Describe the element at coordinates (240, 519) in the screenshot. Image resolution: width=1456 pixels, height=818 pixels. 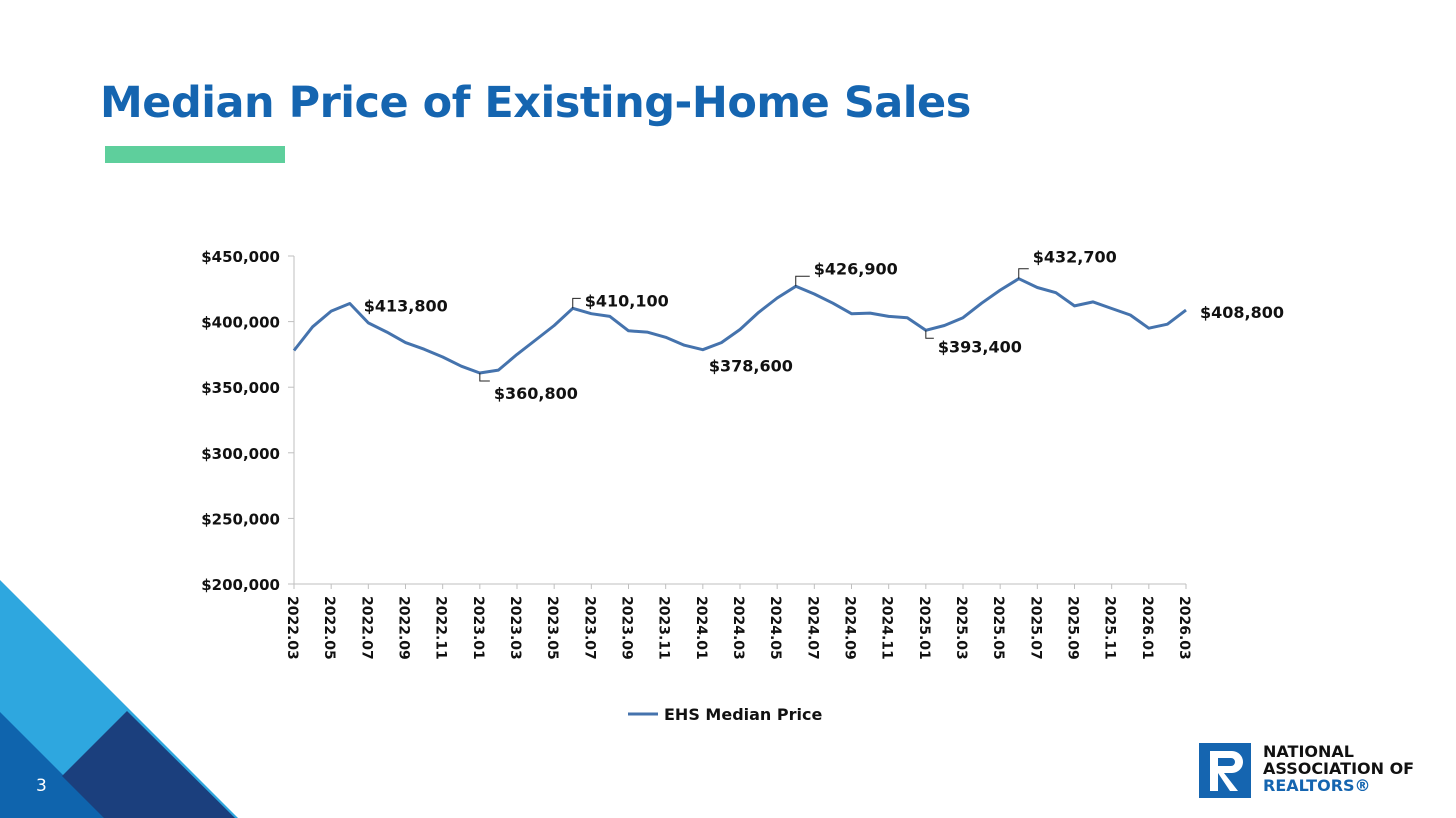
I see `y-tick-label: $250,000` at that location.